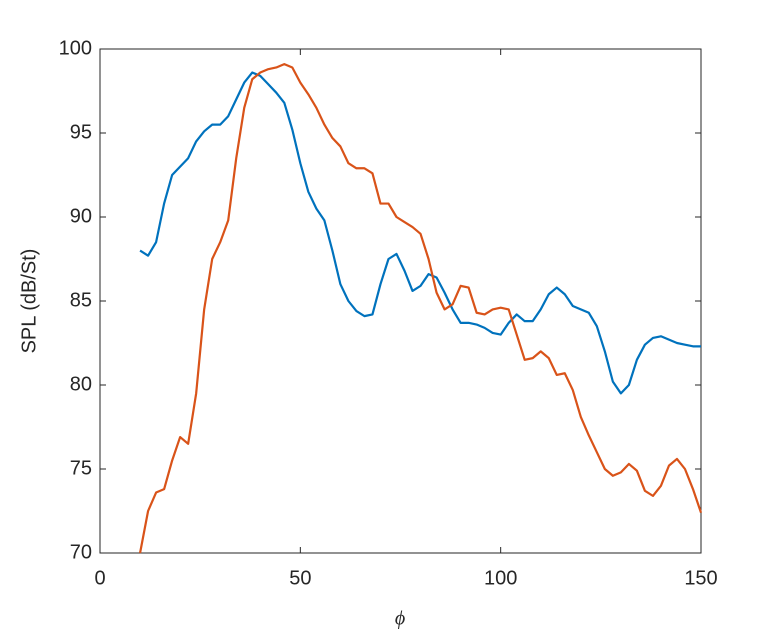  Describe the element at coordinates (400, 619) in the screenshot. I see `x-axis-label: ϕ` at that location.